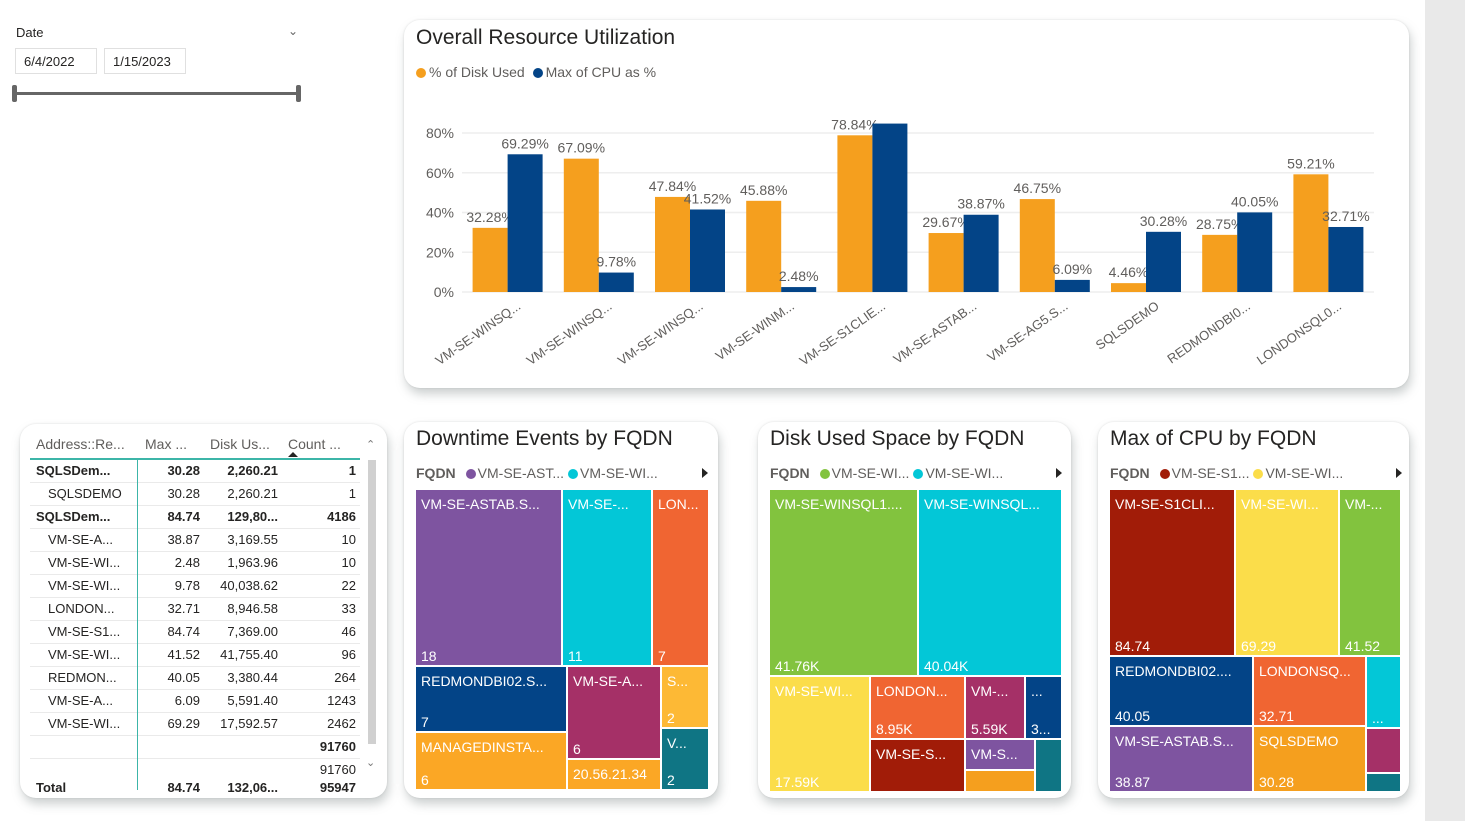 The image size is (1465, 821). I want to click on table-row: REDMON... 40.05 3,380.44 264, so click(195, 678).